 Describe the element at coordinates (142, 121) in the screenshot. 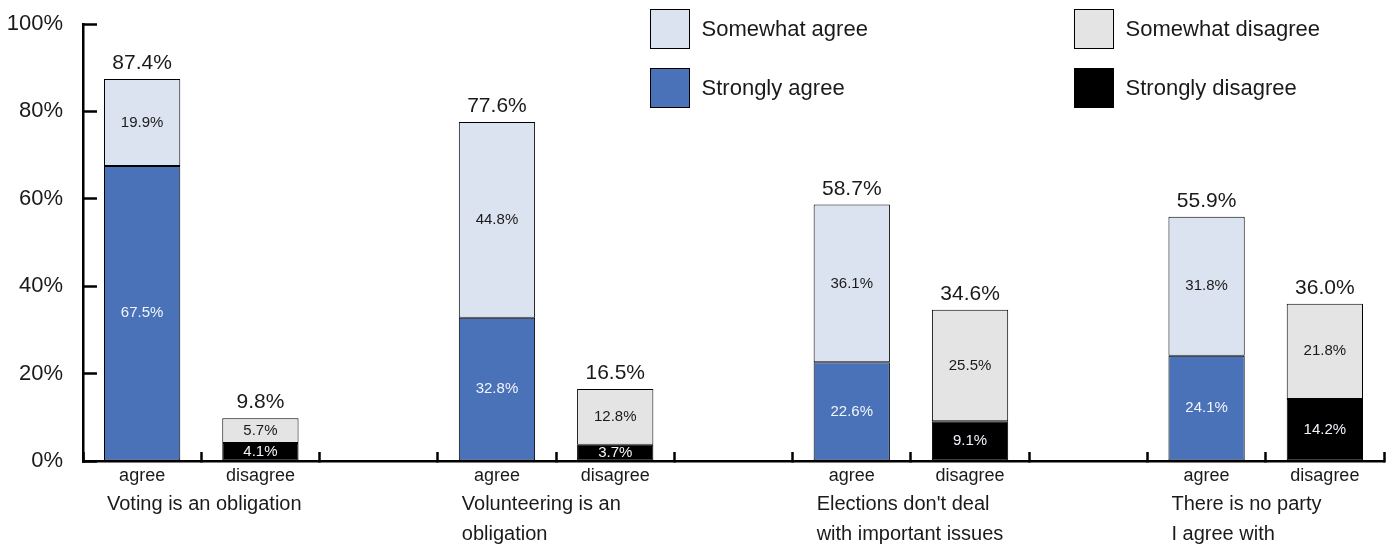

I see `data-label: 19.9%` at that location.